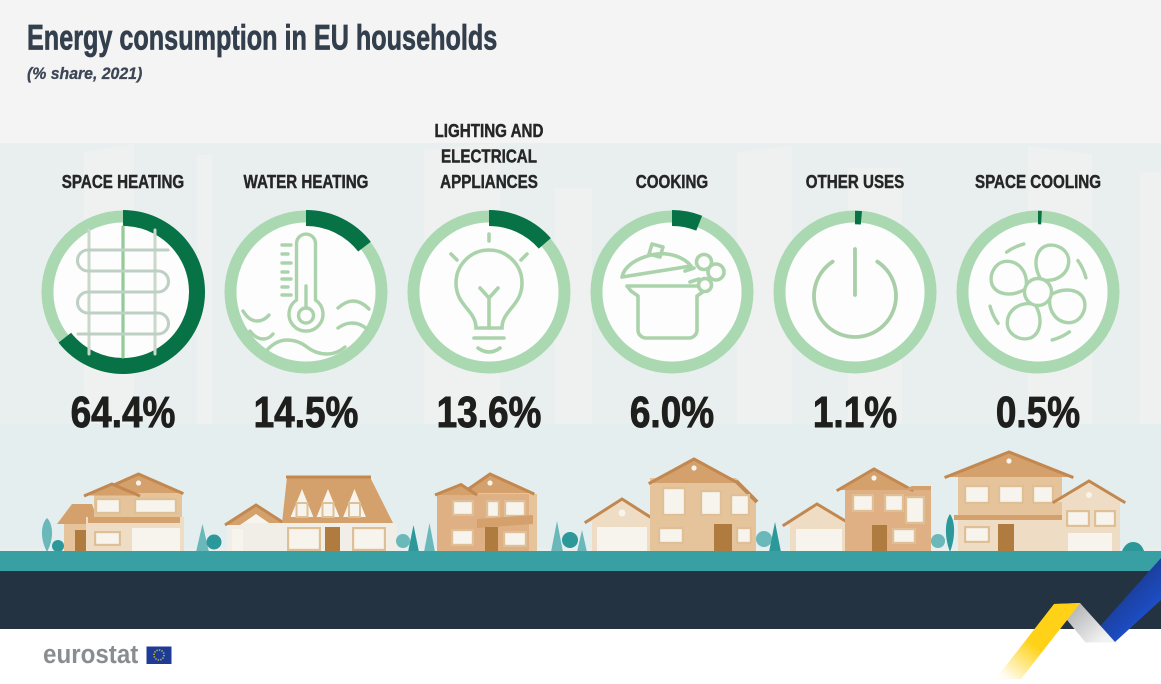 The height and width of the screenshot is (684, 1161). I want to click on svg-text: eurostat, so click(91, 654).